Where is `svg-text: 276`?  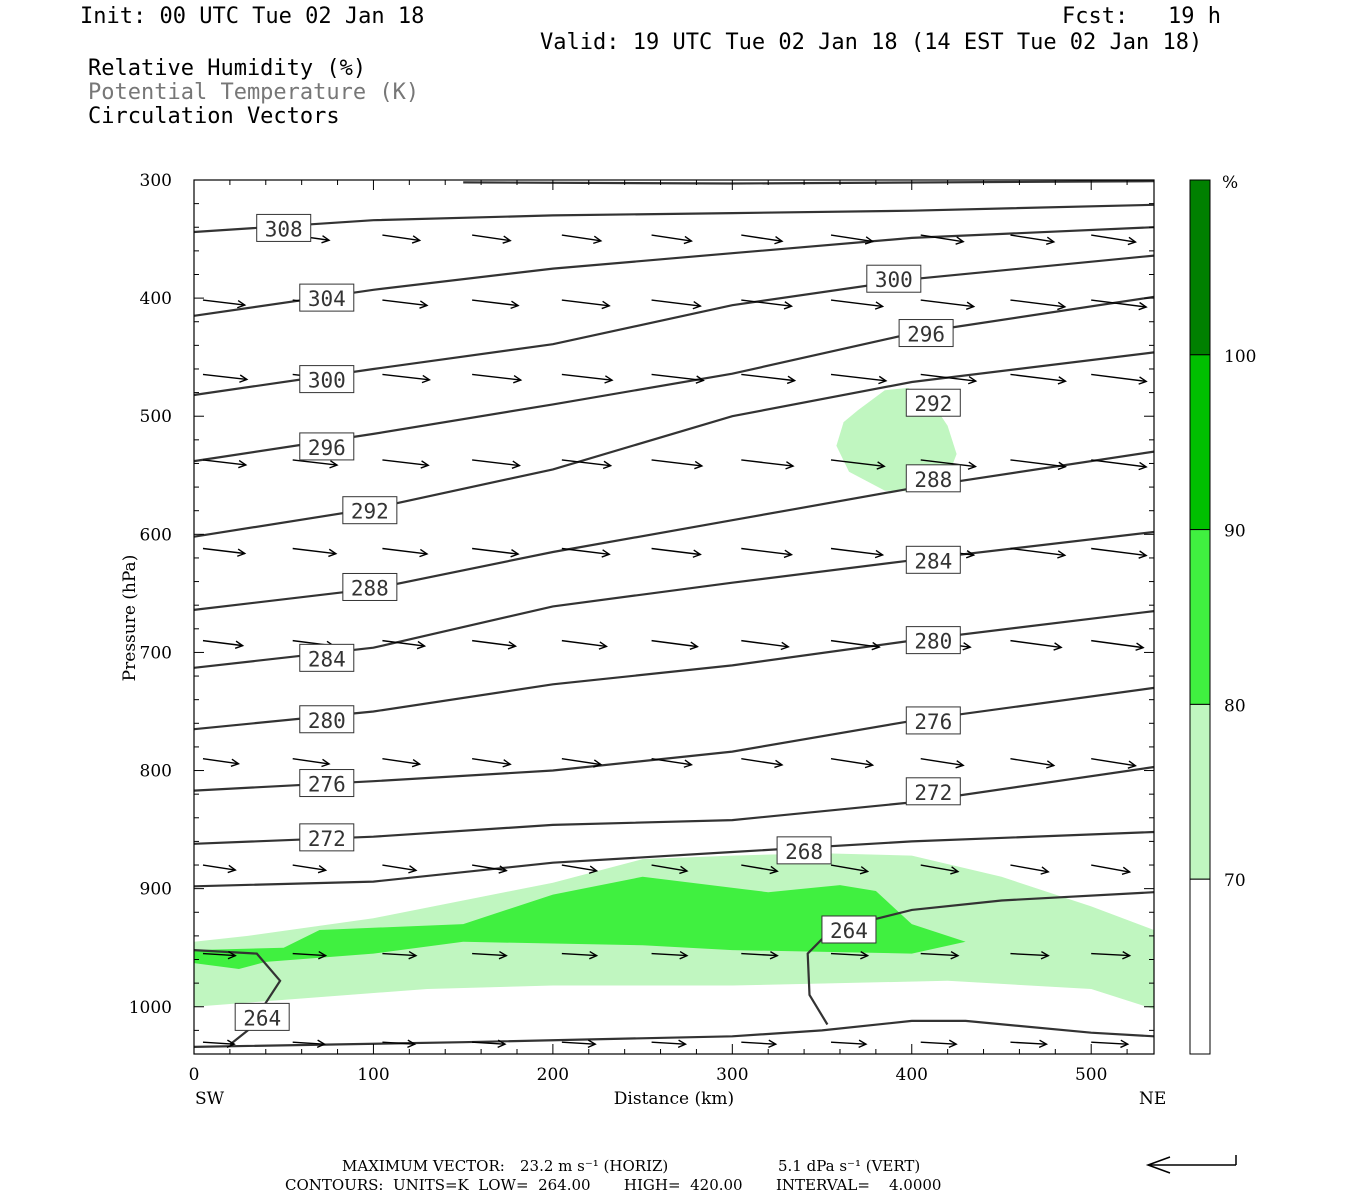 svg-text: 276 is located at coordinates (327, 785).